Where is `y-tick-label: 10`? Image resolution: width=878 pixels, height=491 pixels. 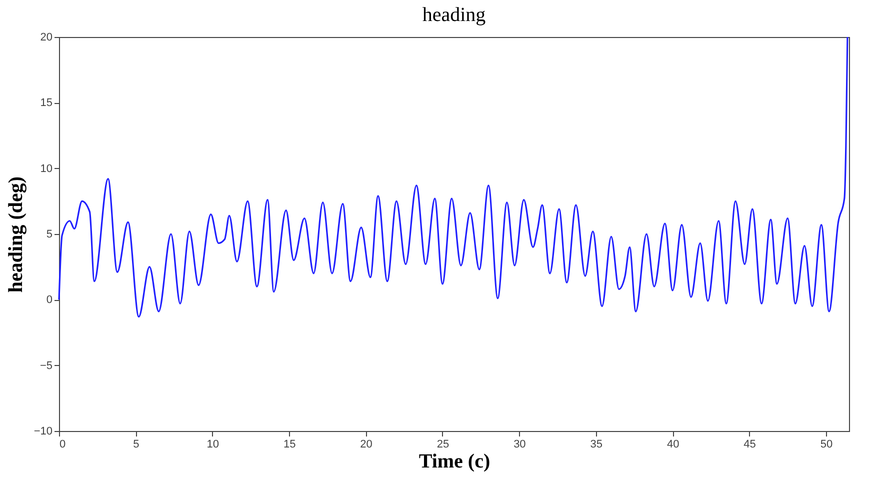 y-tick-label: 10 is located at coordinates (46, 168).